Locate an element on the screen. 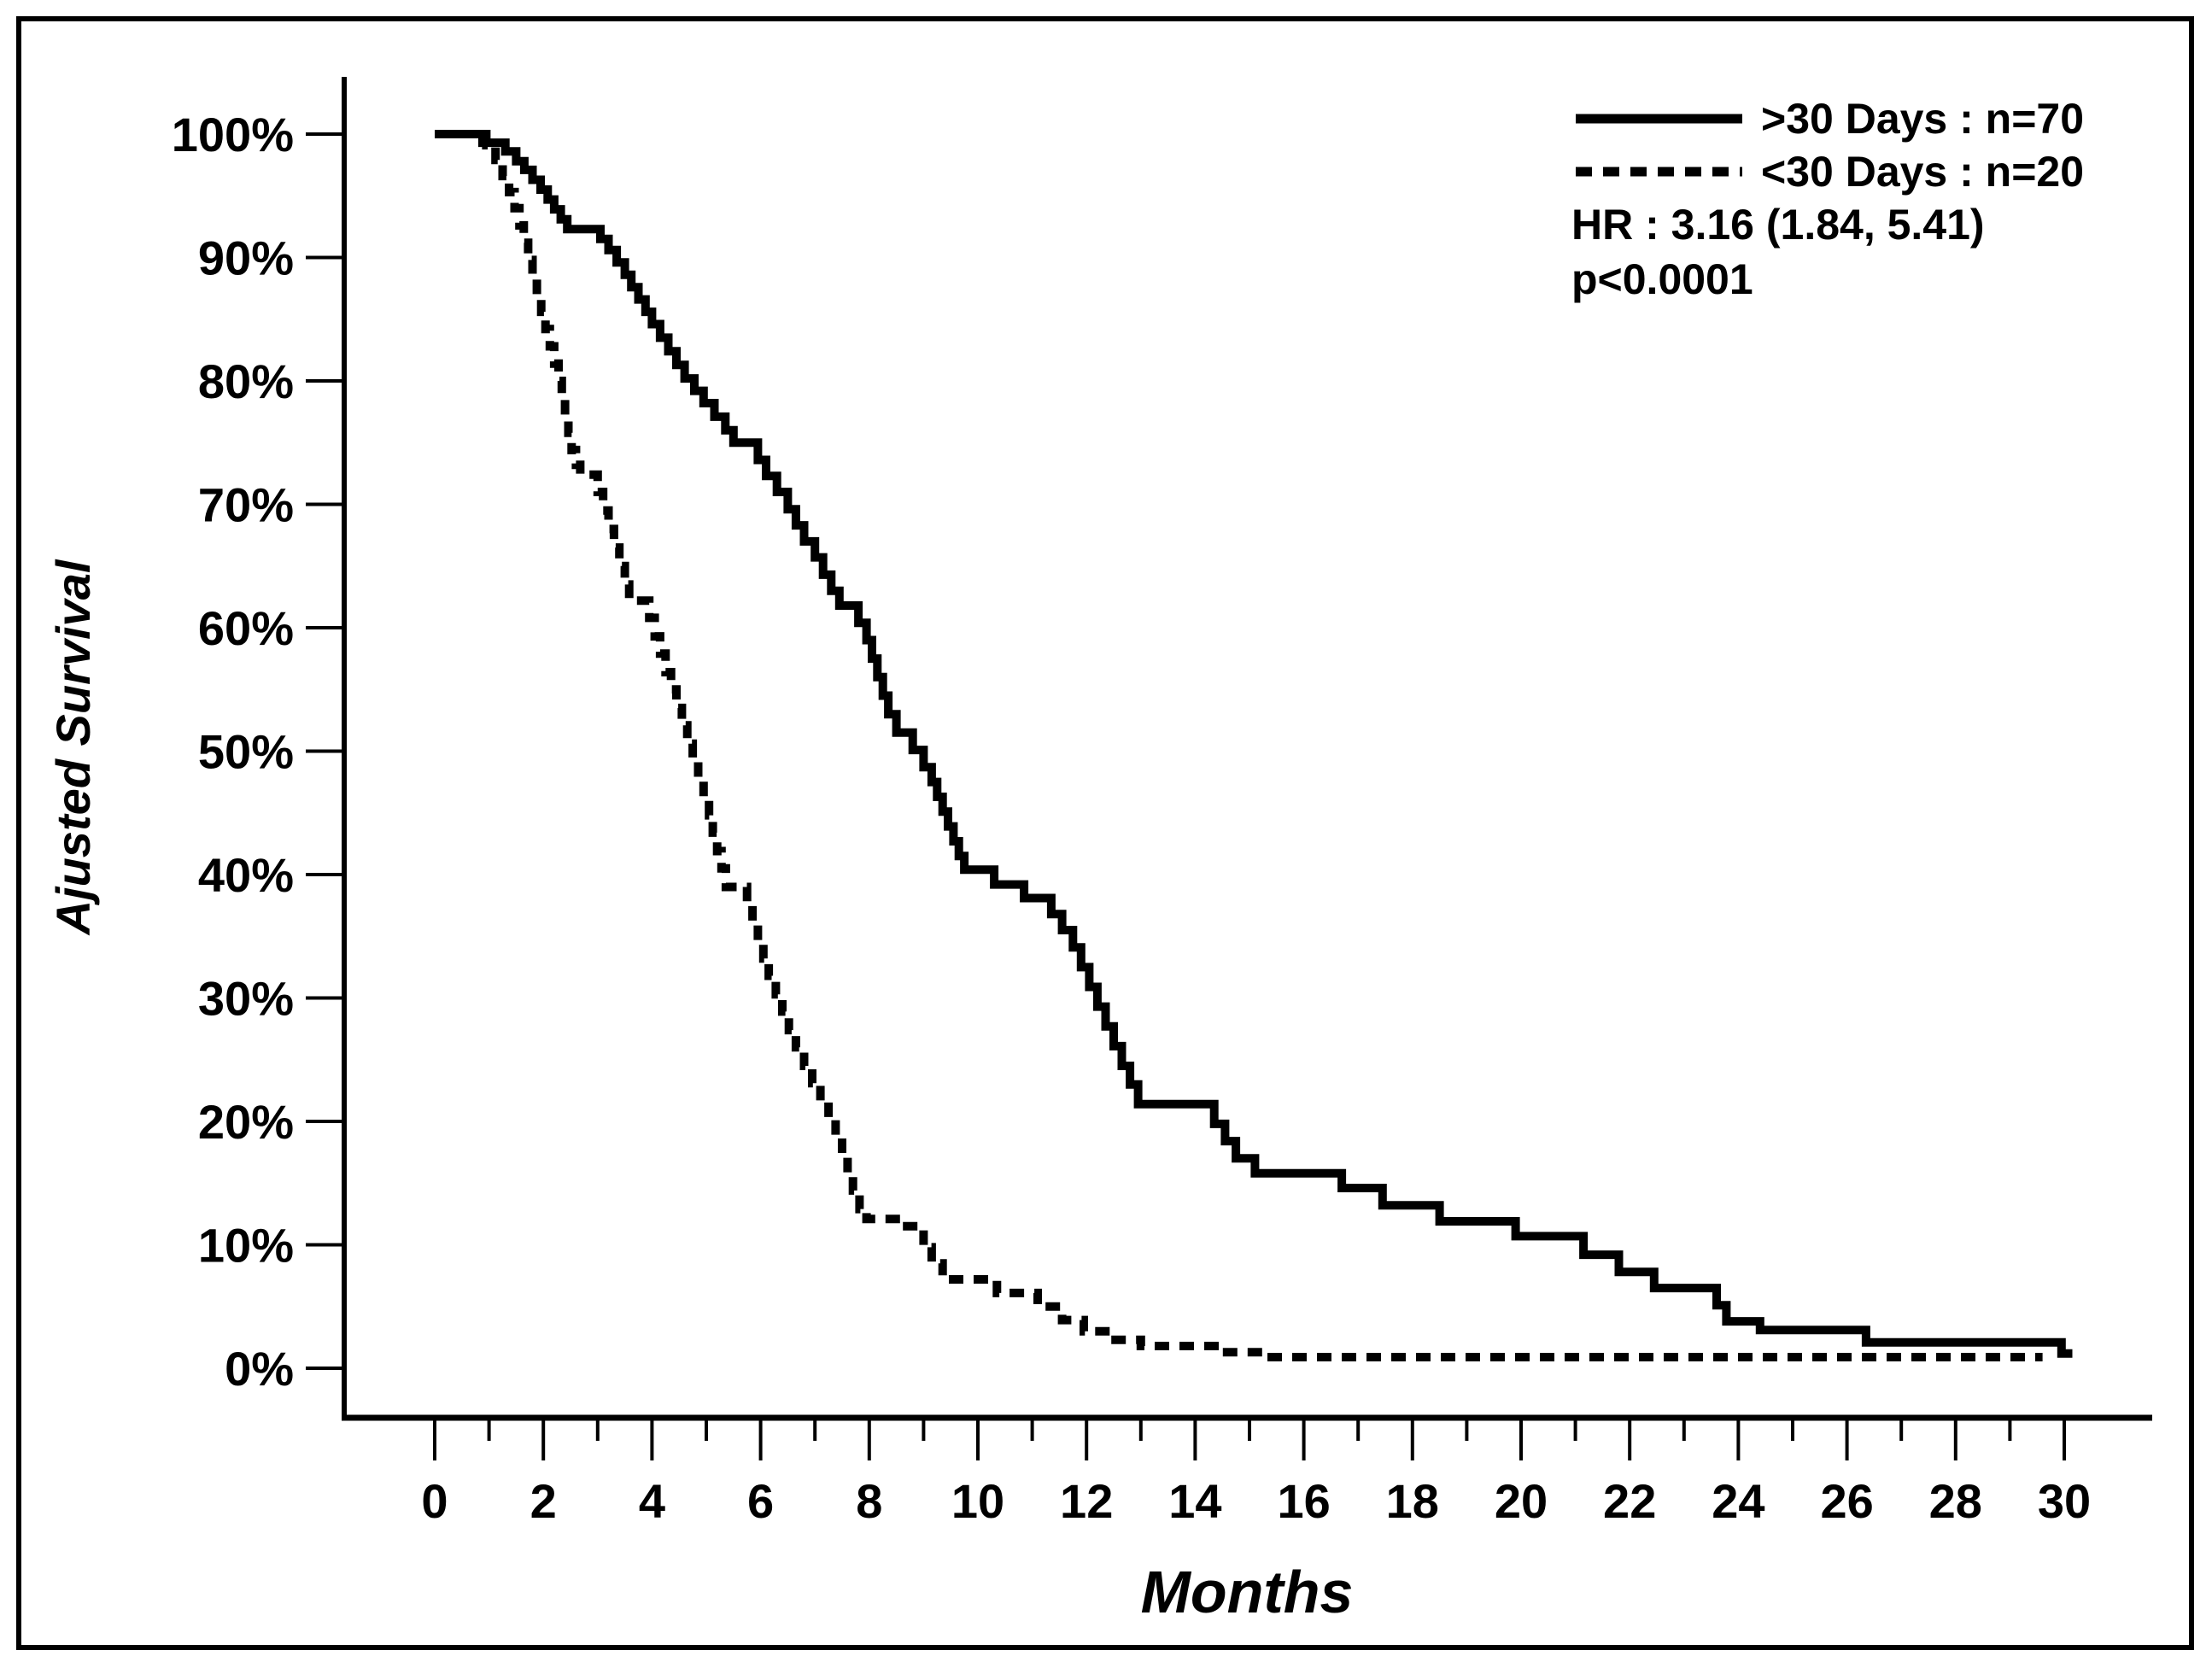 The height and width of the screenshot is (1668, 2212). y-tick-label: 100% is located at coordinates (233, 134).